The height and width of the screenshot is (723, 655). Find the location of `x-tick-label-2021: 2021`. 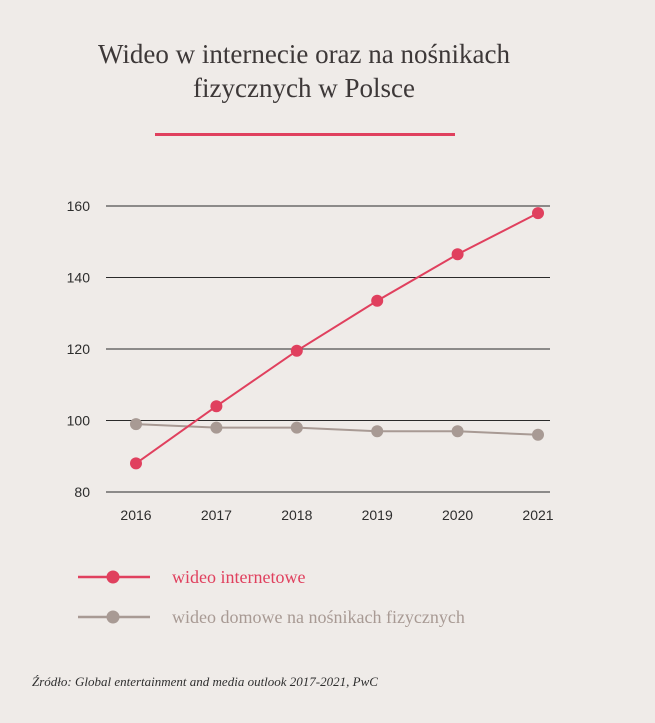

x-tick-label-2021: 2021 is located at coordinates (537, 515).